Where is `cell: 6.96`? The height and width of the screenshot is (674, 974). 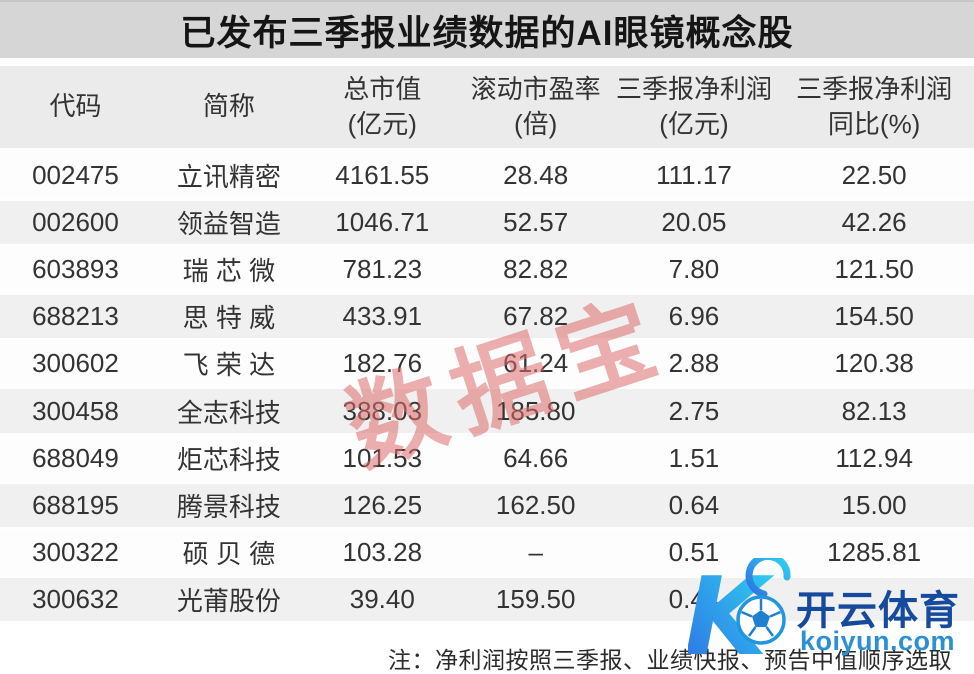
cell: 6.96 is located at coordinates (694, 316).